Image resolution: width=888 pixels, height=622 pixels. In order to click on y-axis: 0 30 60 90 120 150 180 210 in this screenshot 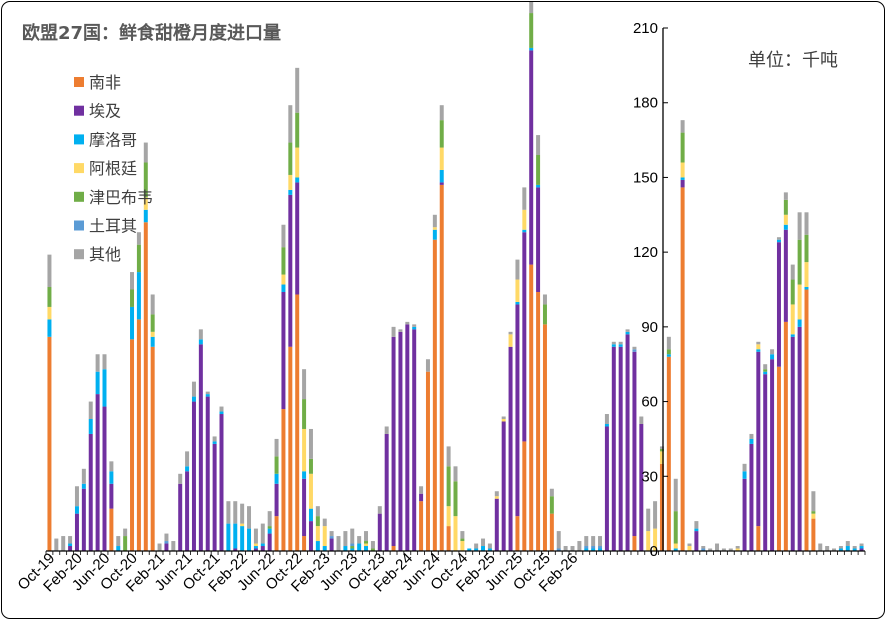, I will do `click(650, 290)`.